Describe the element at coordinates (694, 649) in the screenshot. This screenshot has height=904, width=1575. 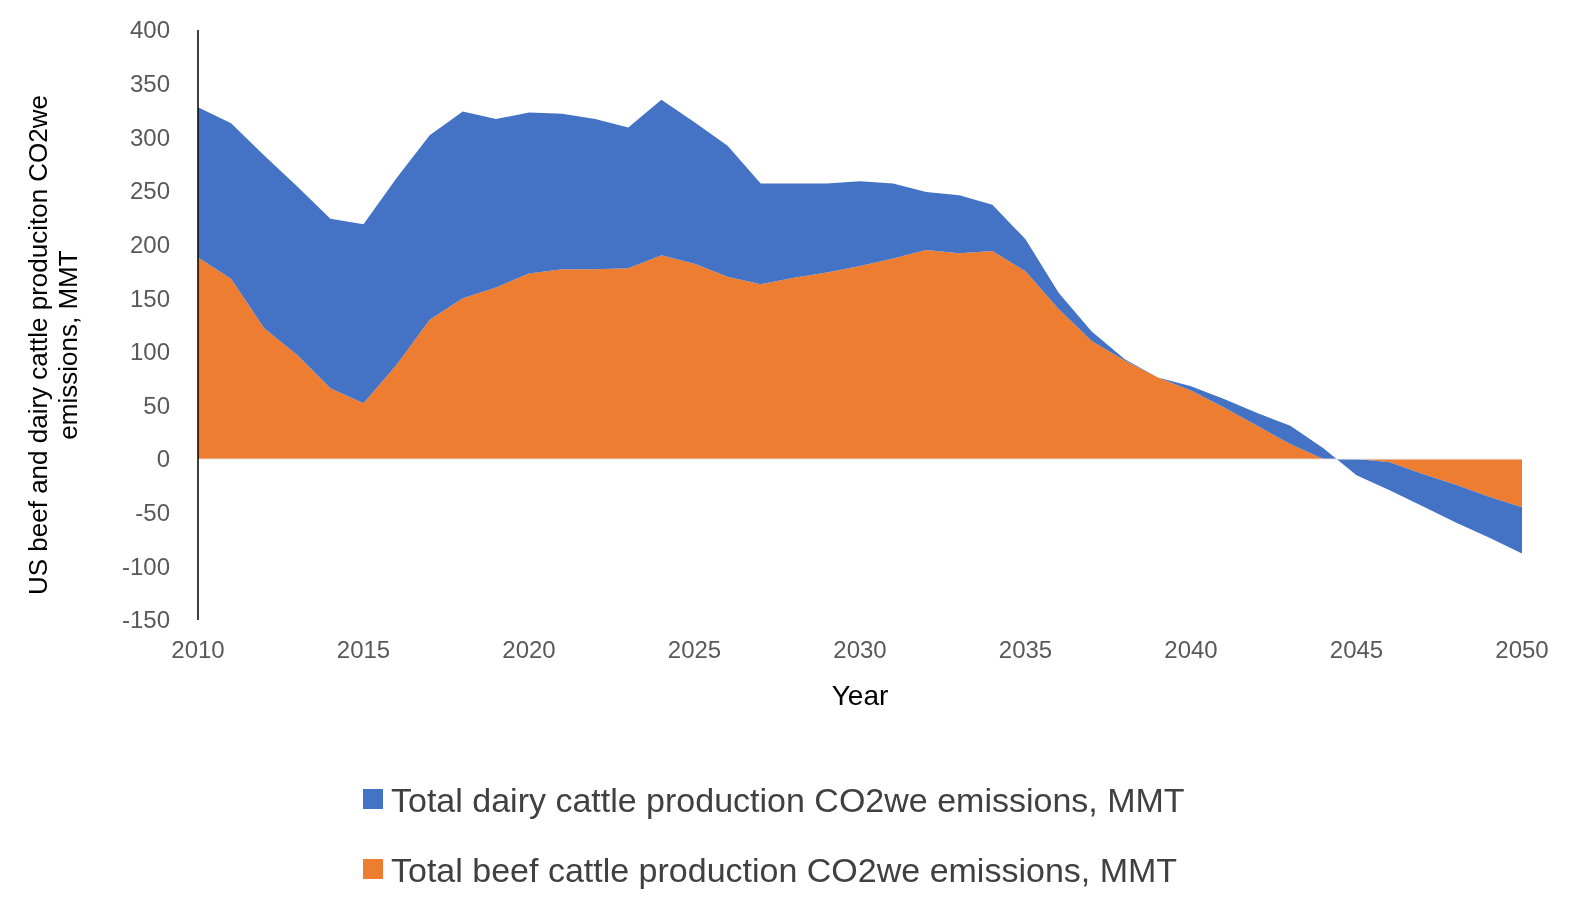
I see `x-tick-label: 2025` at that location.